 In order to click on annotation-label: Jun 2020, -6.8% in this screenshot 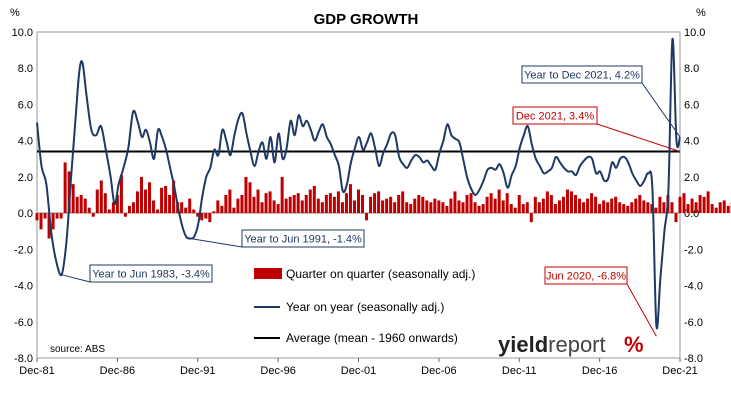, I will do `click(586, 277)`.